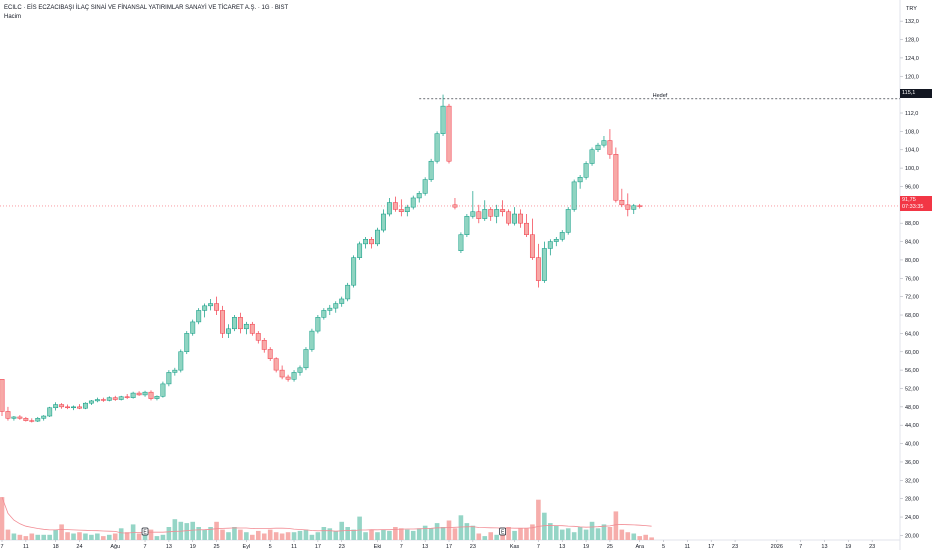  What do you see at coordinates (912, 426) in the screenshot?
I see `y-tick-label: 44,00` at bounding box center [912, 426].